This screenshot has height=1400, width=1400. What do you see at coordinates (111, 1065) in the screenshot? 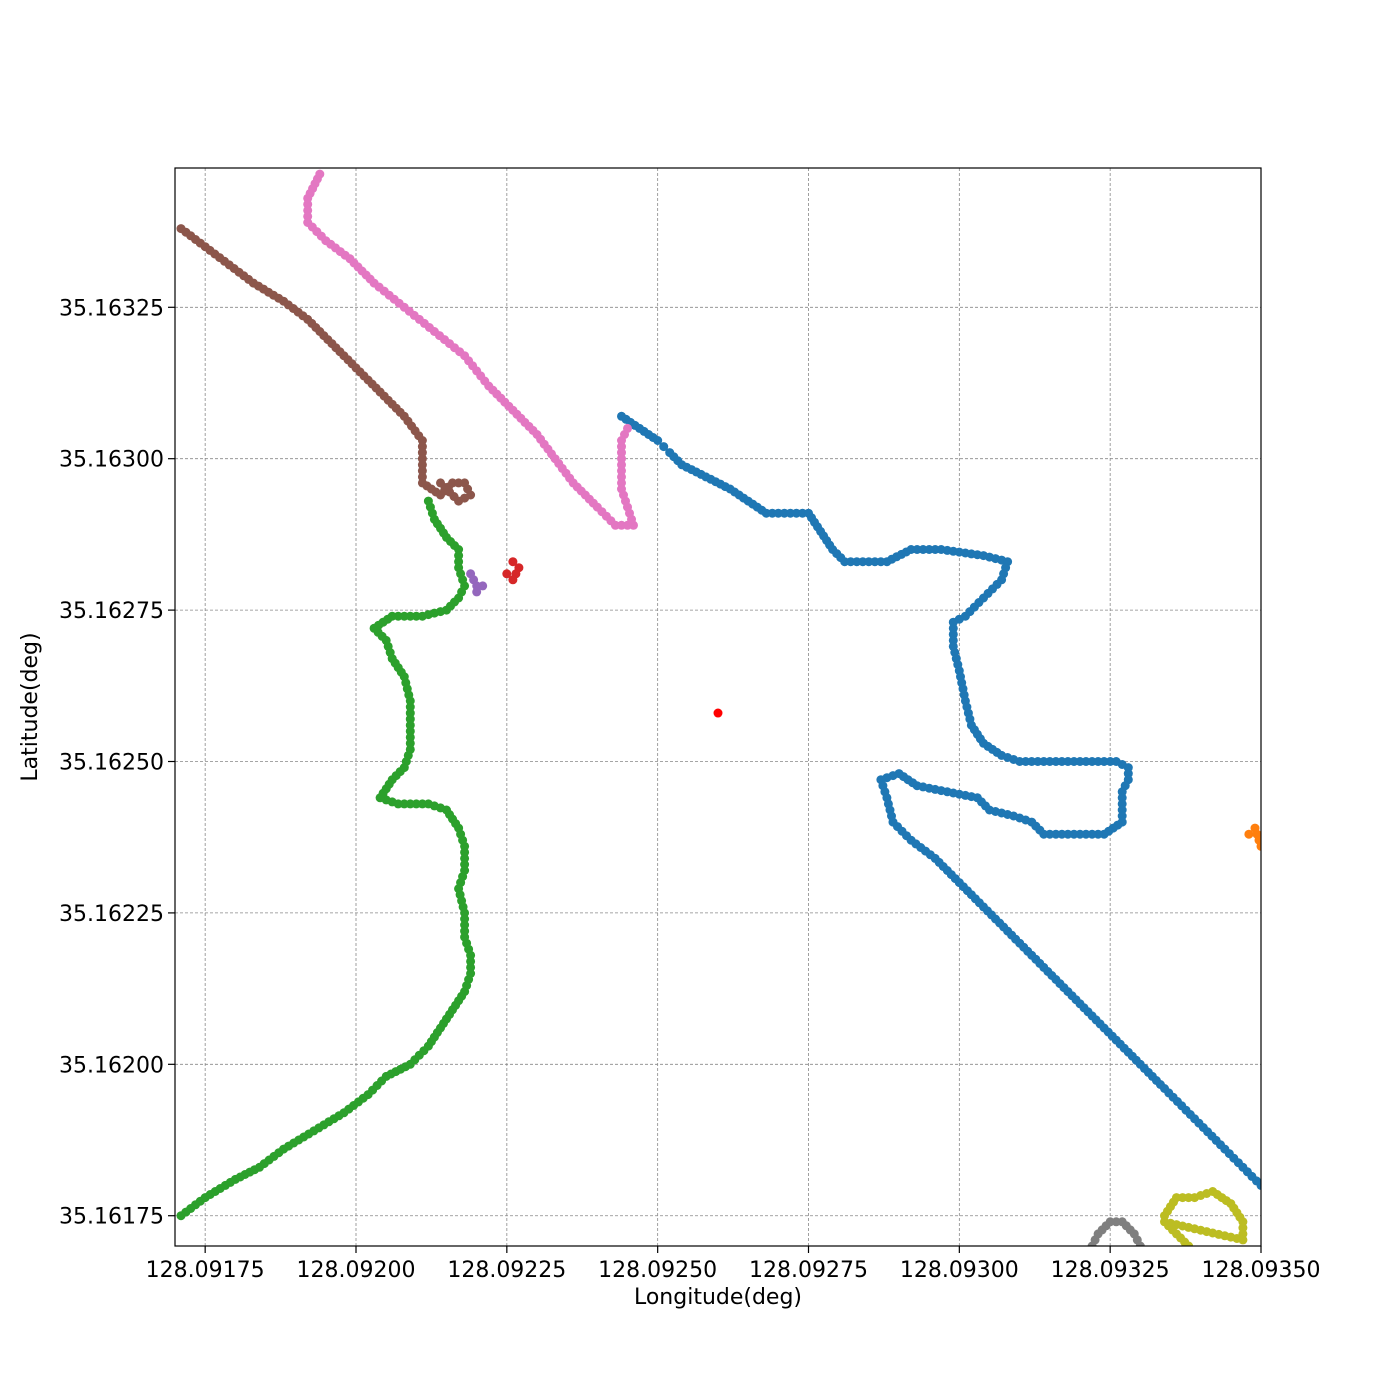
I see `y-tick-label: 35.16200` at bounding box center [111, 1065].